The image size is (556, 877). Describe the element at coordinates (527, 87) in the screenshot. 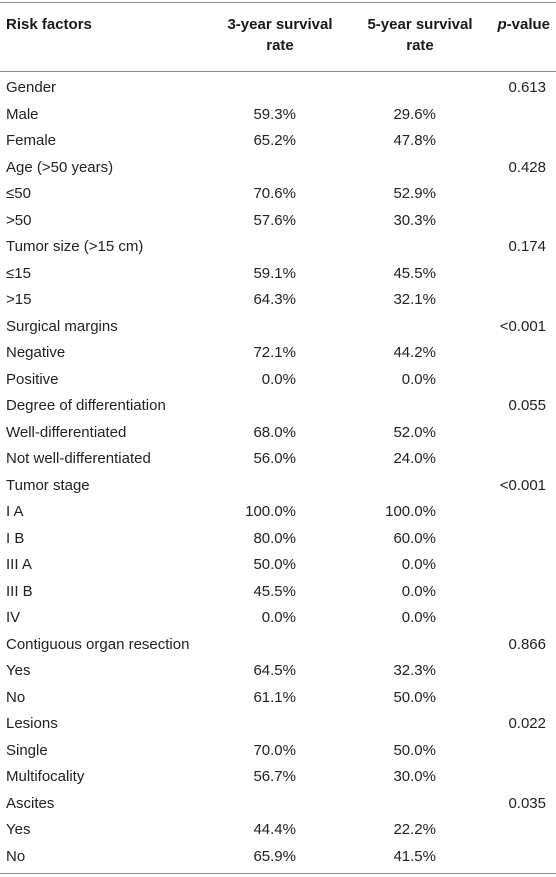

I see `p-value-cell: 0.613` at that location.